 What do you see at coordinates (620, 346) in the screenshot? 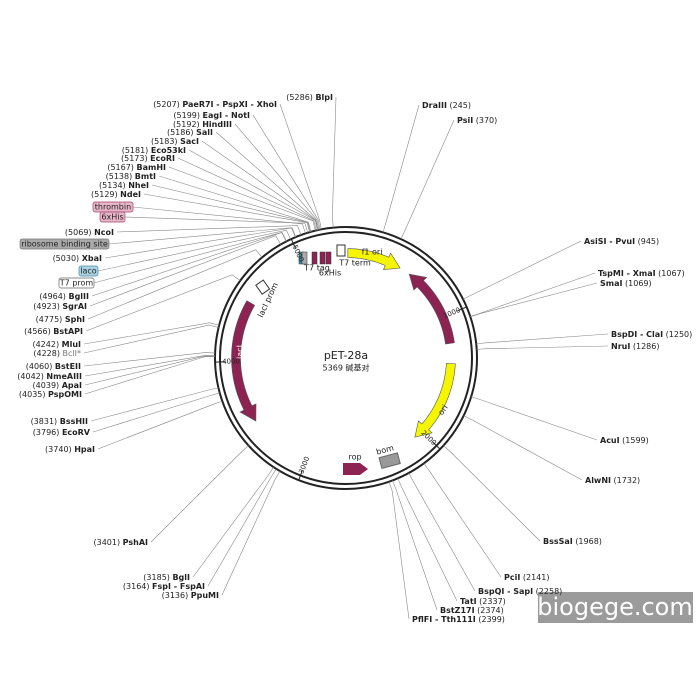
I see `site-name: NruI` at bounding box center [620, 346].